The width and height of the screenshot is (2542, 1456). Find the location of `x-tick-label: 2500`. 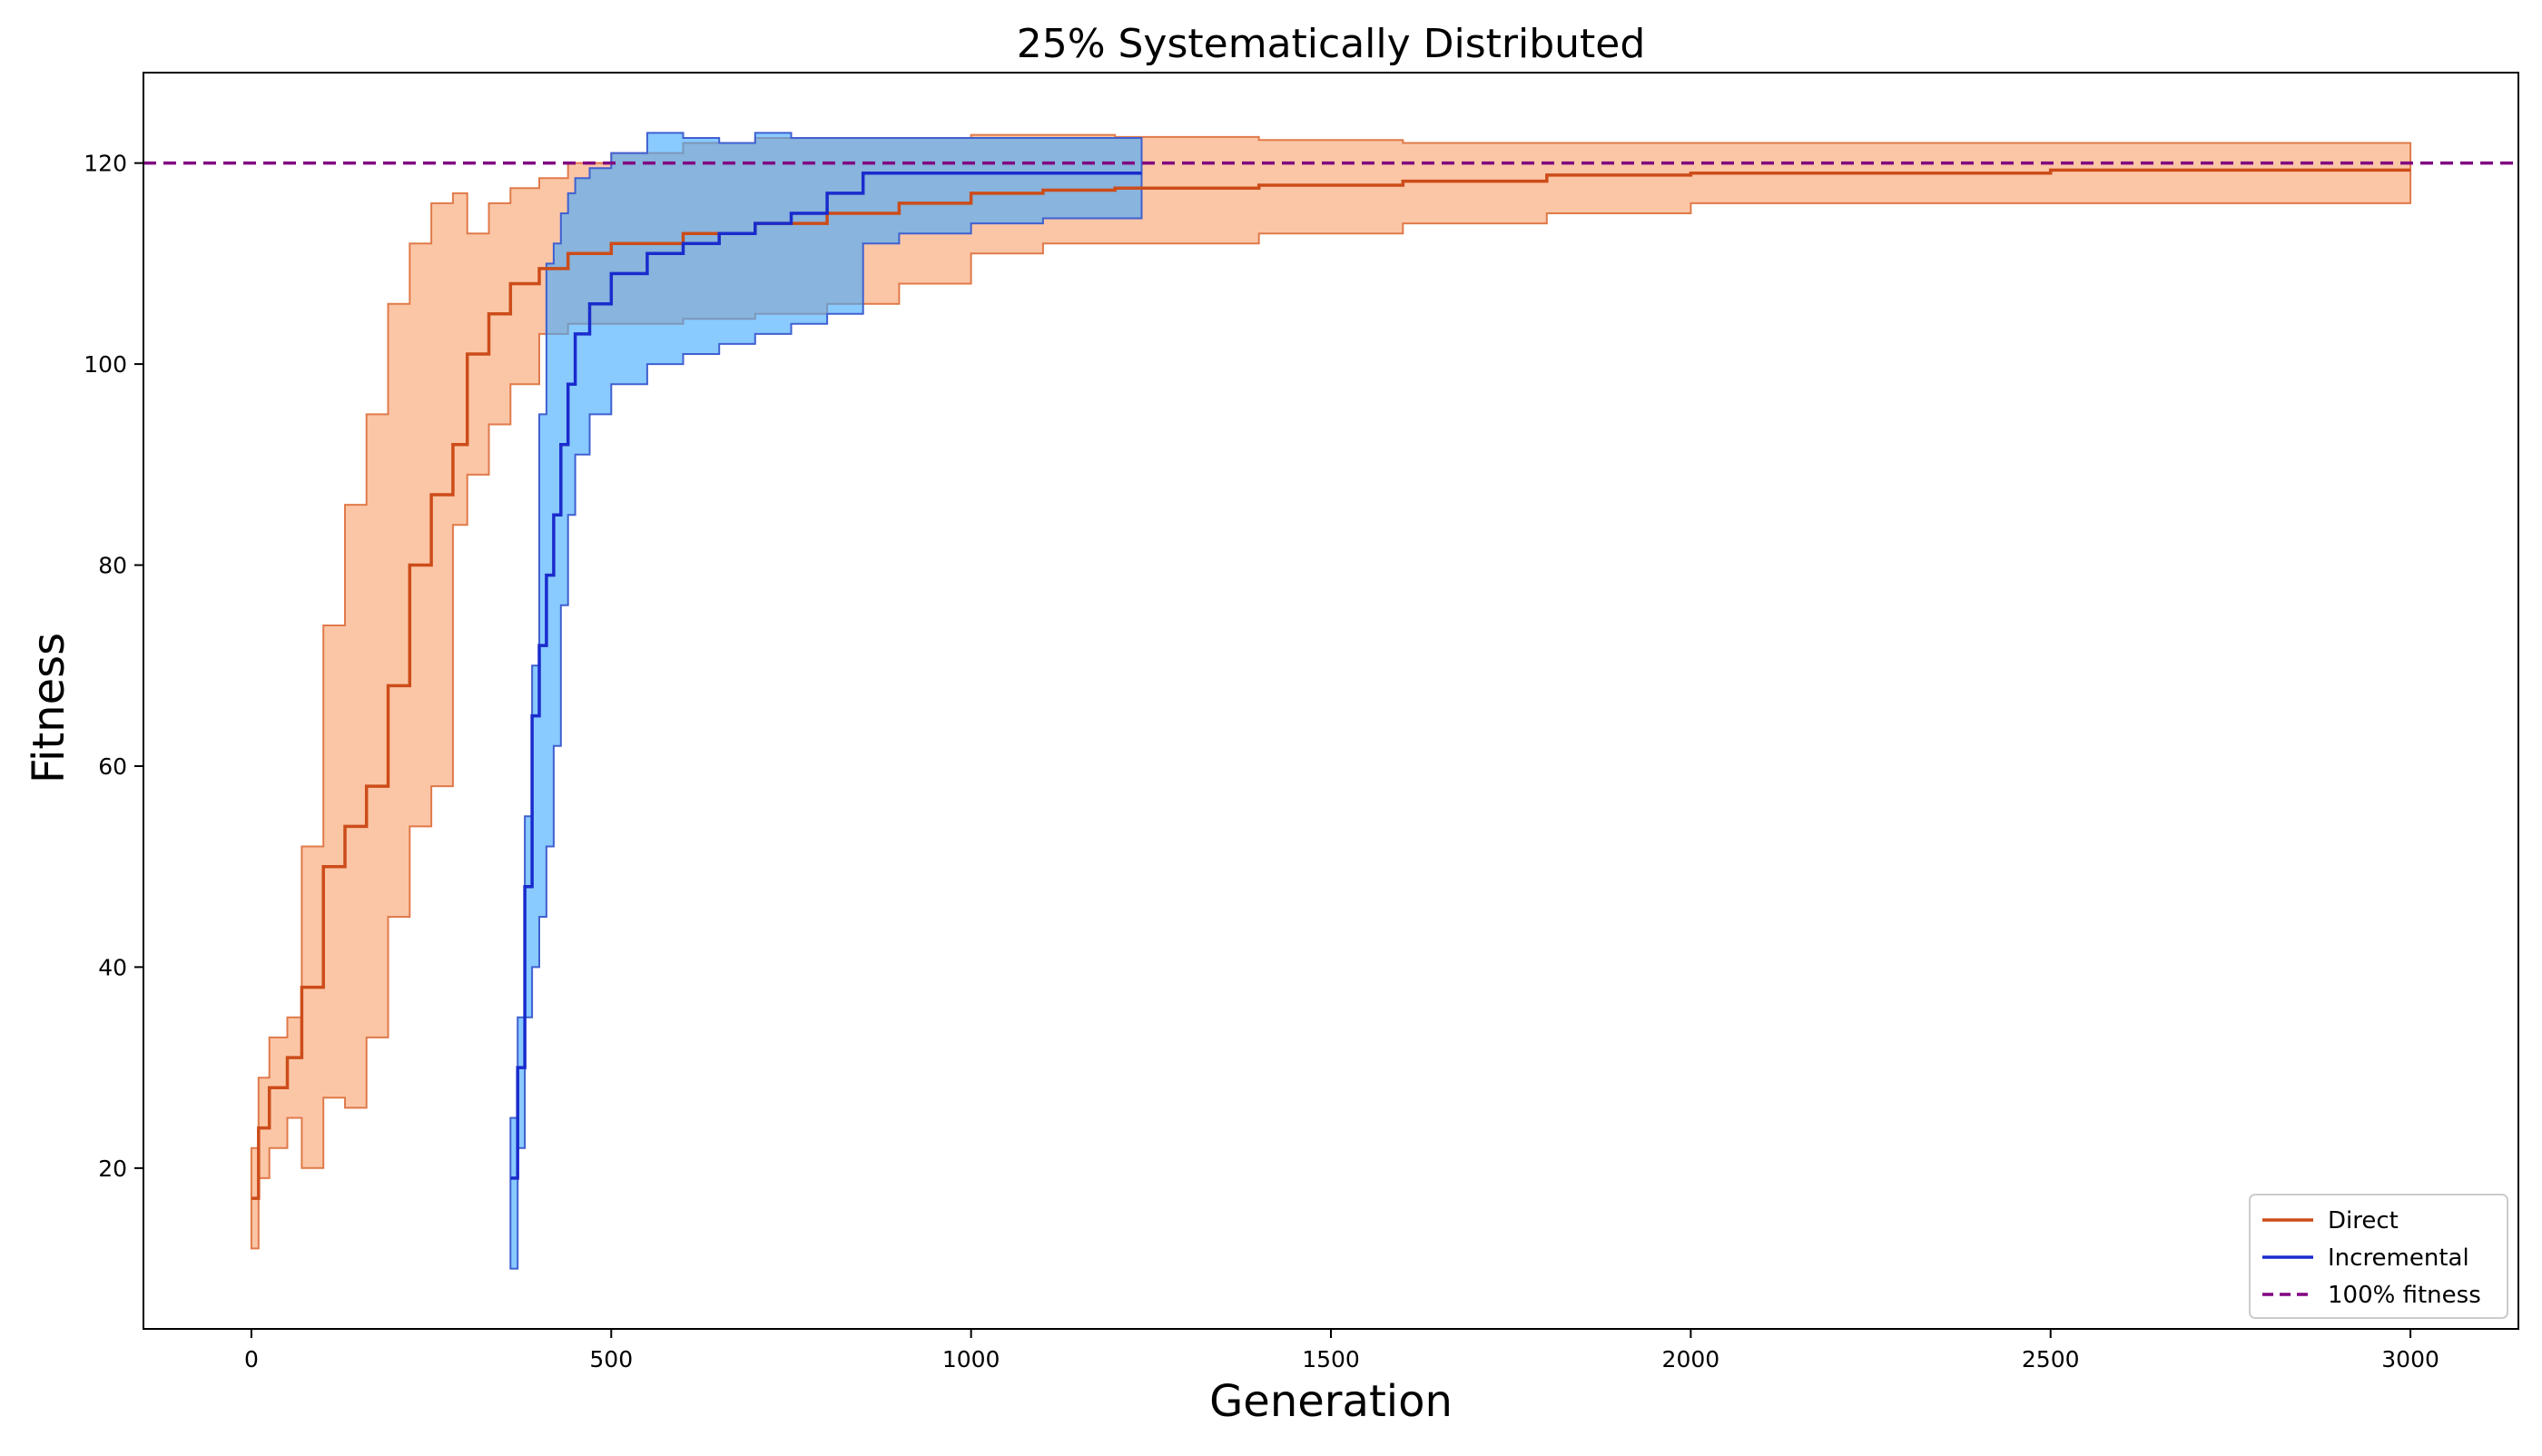

x-tick-label: 2500 is located at coordinates (2051, 1359).